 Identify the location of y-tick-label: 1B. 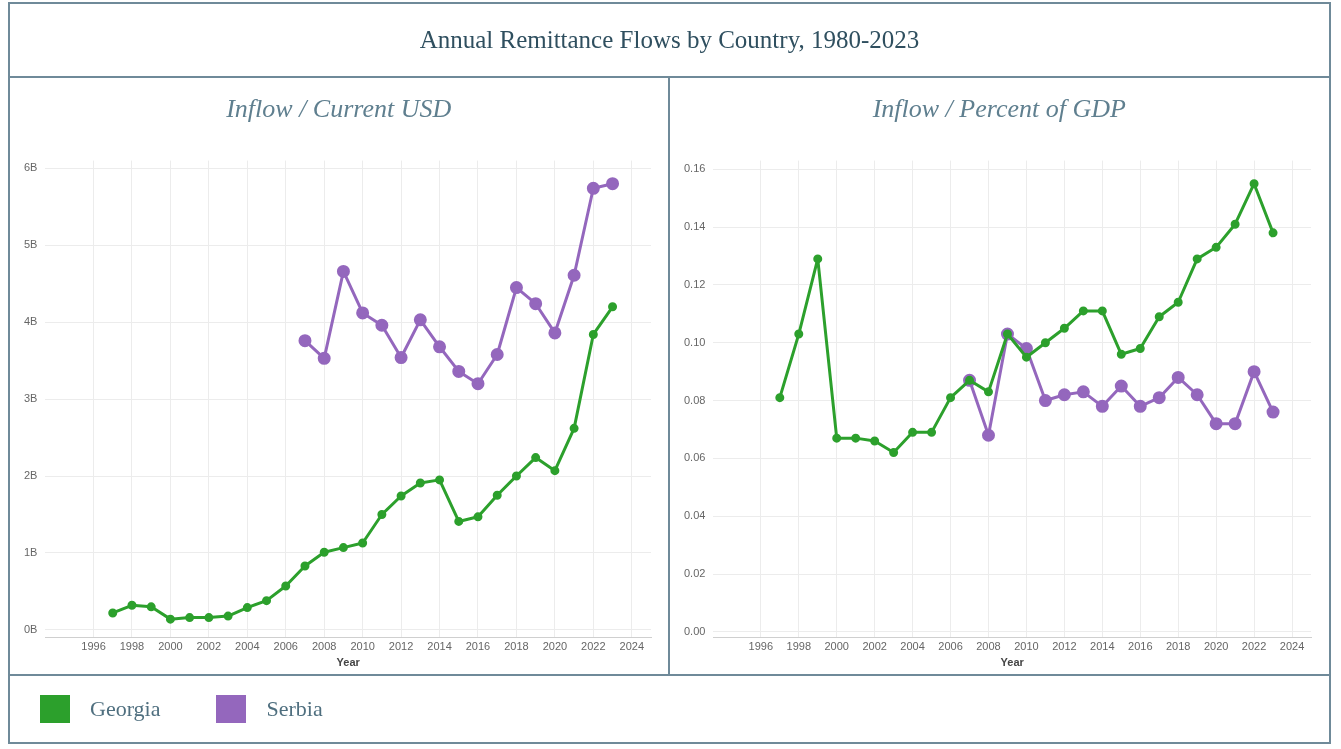
(30, 552).